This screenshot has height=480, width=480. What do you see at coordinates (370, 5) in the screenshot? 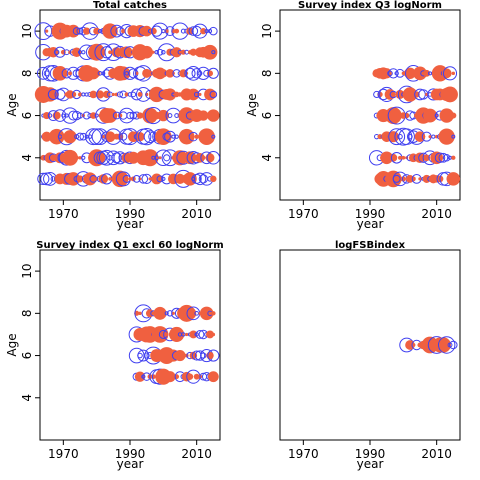
I see `panel-title: Survey index Q3 logNorm` at bounding box center [370, 5].